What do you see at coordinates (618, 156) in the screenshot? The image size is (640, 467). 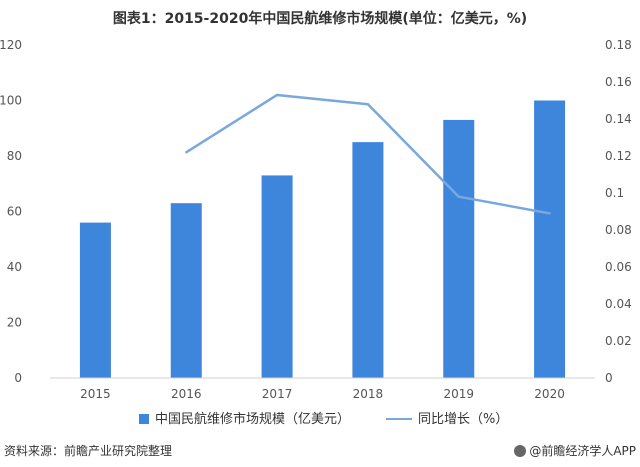 I see `y-right-tick: 0.12` at bounding box center [618, 156].